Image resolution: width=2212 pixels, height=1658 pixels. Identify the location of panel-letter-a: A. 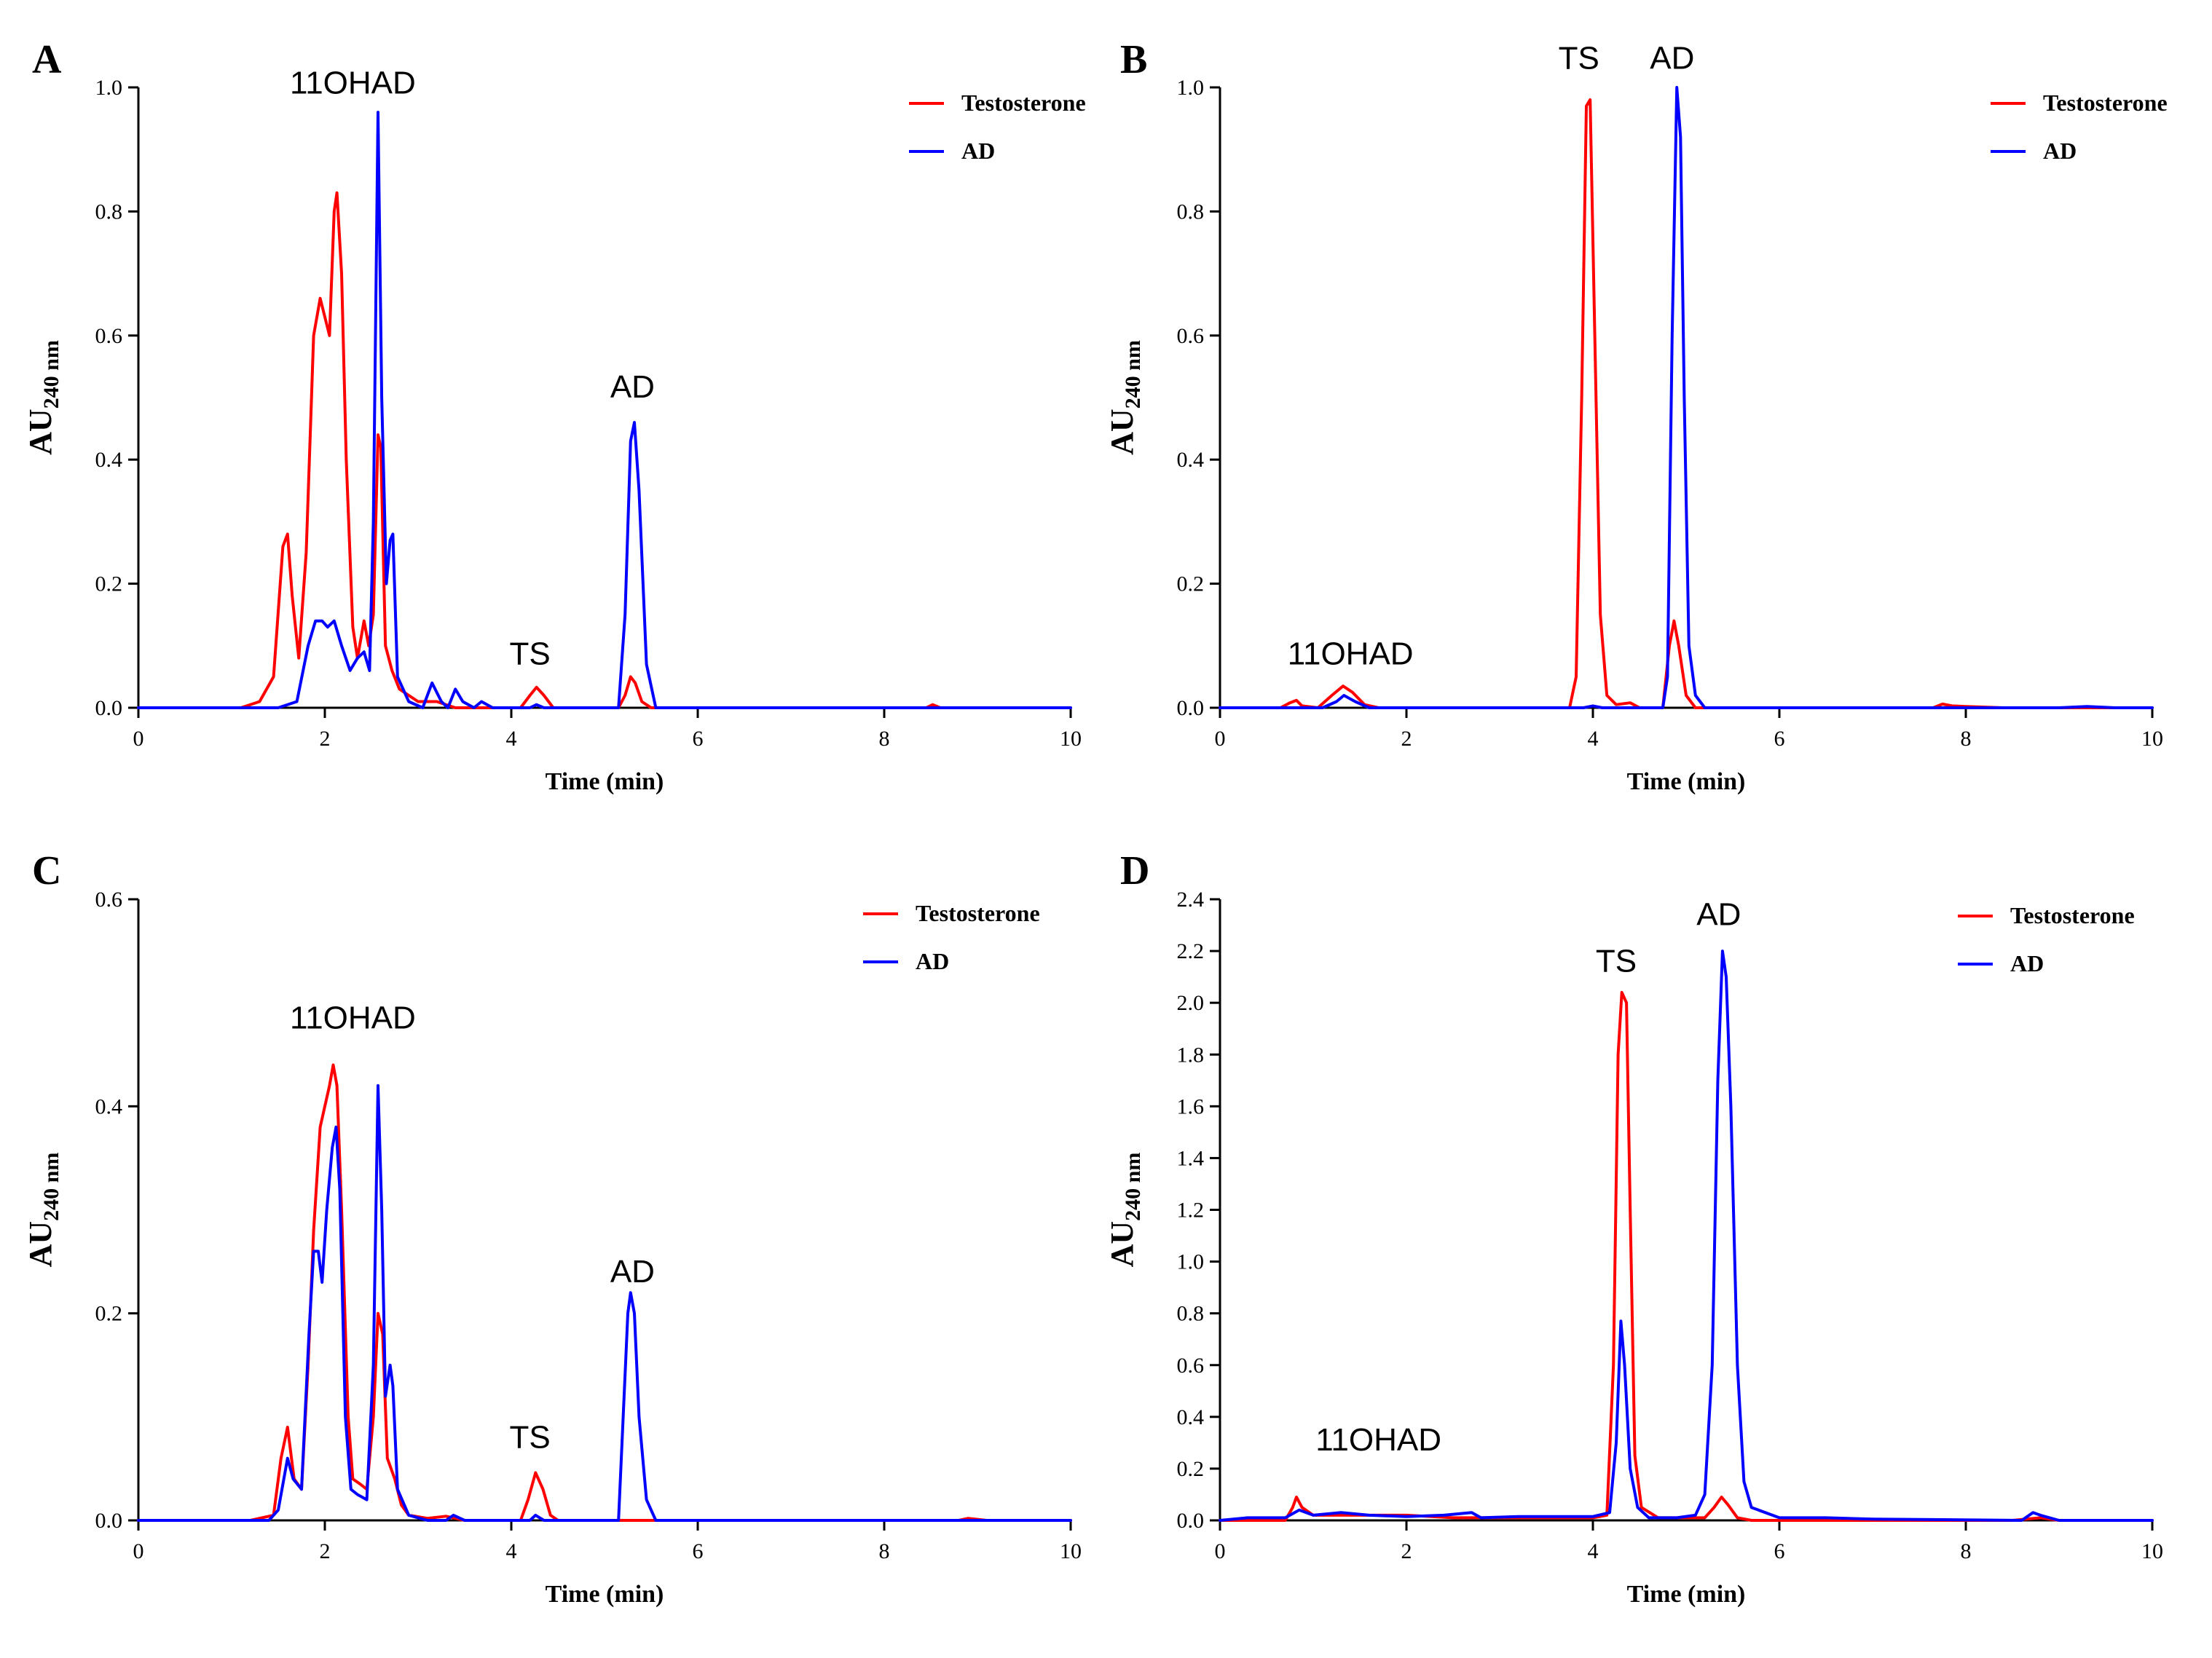
(47, 59).